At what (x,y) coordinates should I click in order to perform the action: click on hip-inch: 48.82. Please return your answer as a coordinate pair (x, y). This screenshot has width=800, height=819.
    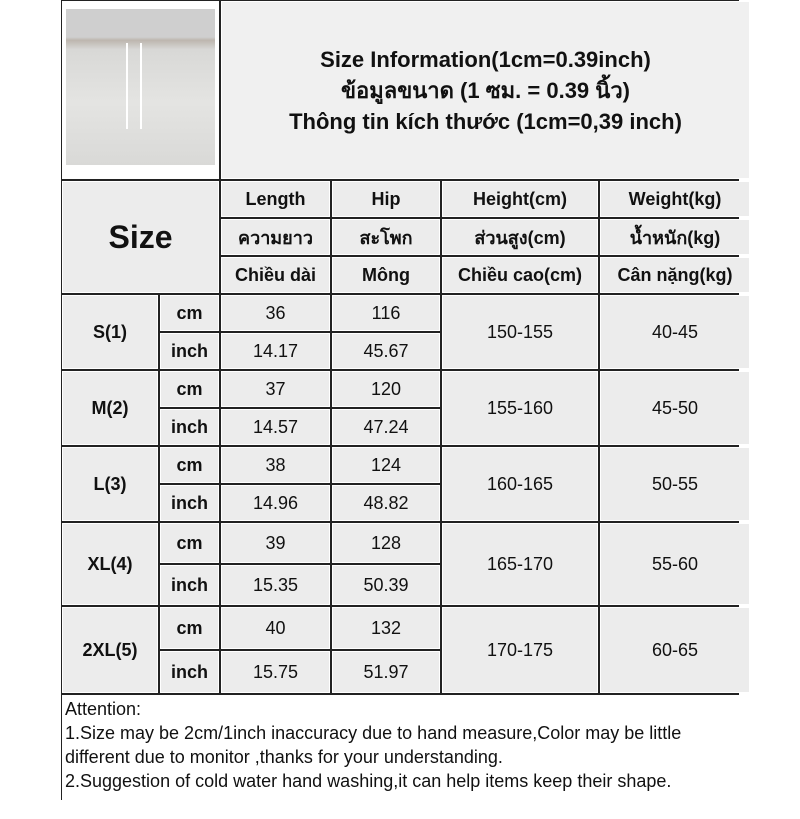
    Looking at the image, I should click on (386, 503).